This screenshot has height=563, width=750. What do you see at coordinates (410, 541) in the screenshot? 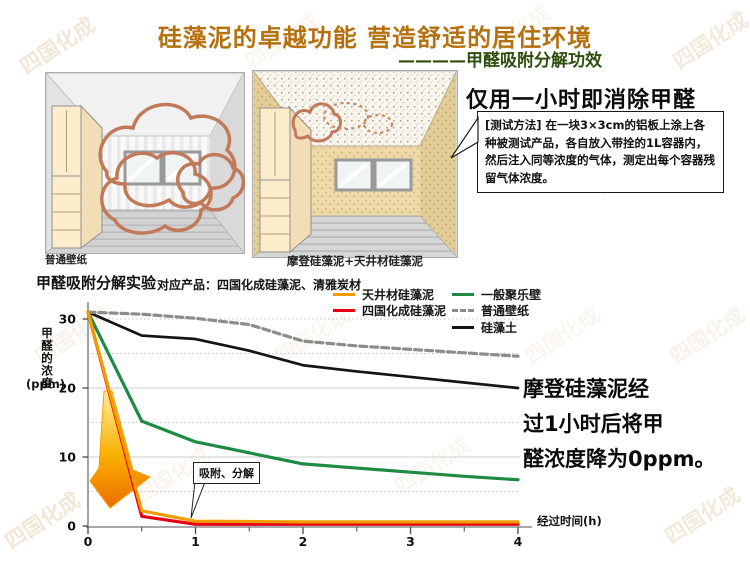
I see `svg-text: 3` at bounding box center [410, 541].